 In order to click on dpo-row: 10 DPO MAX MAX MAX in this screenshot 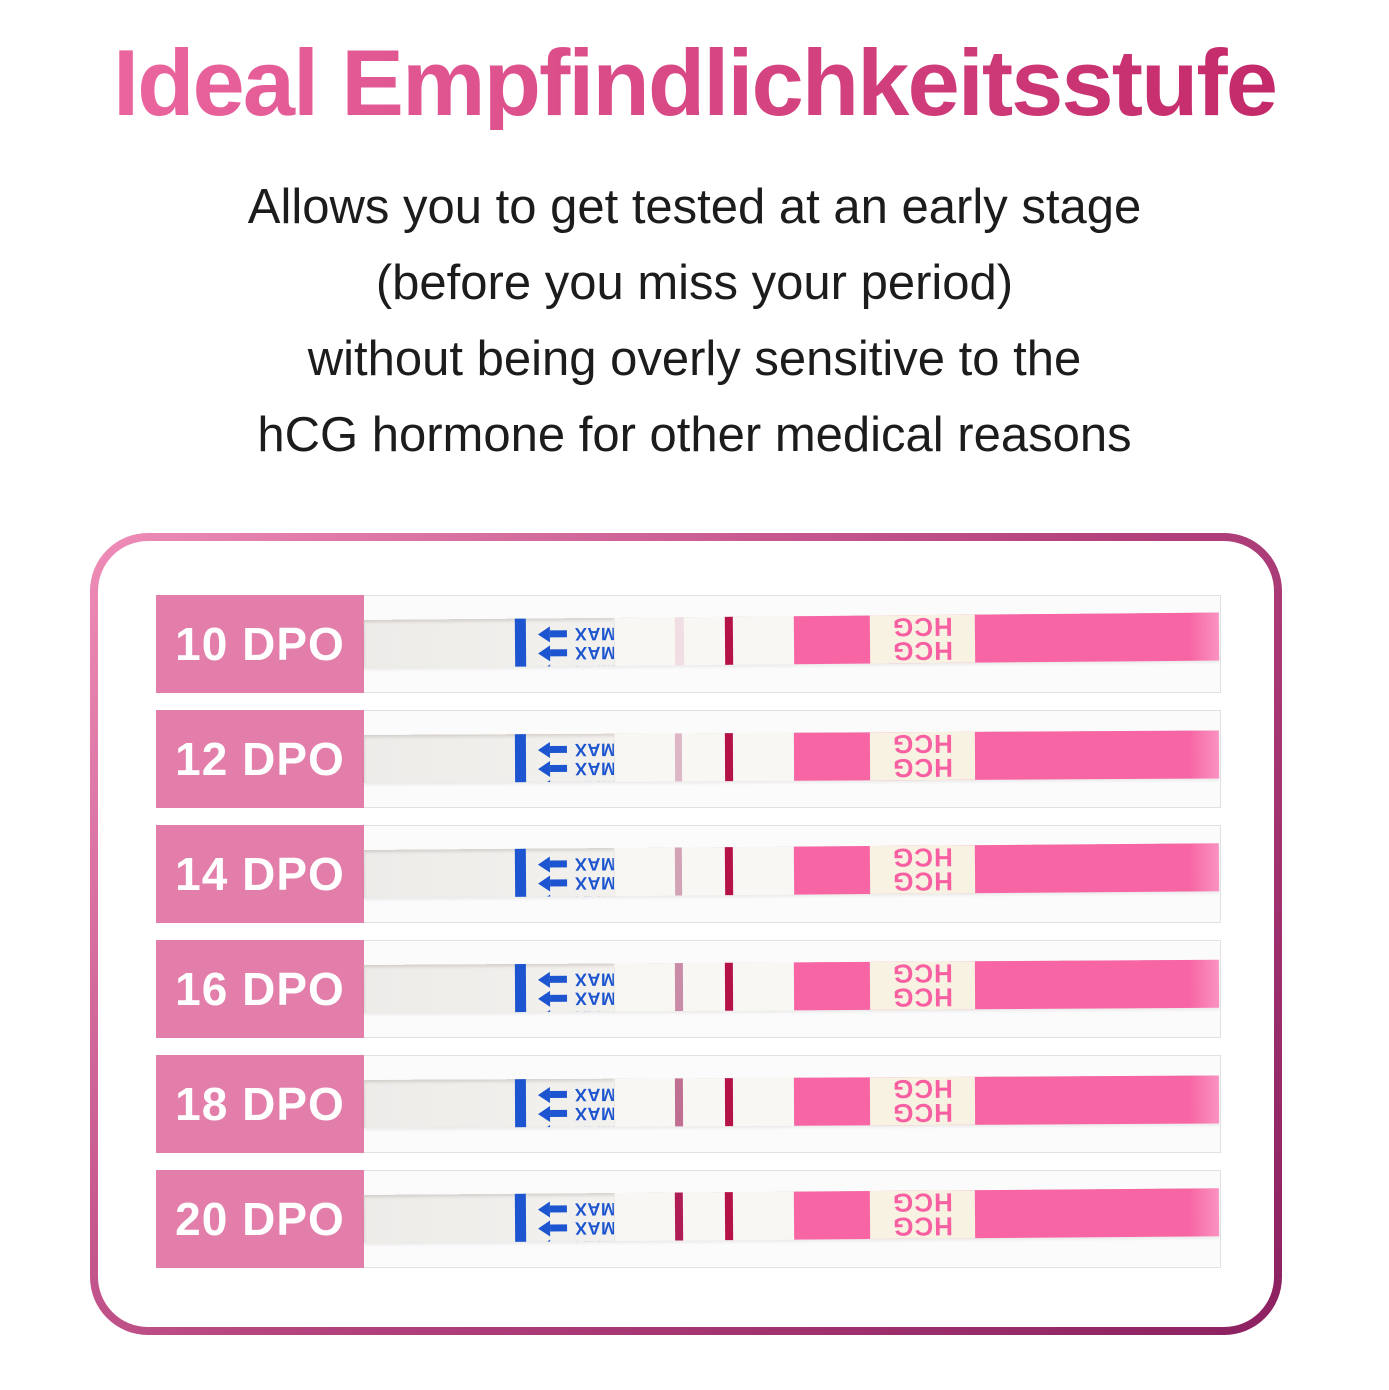, I will do `click(715, 644)`.